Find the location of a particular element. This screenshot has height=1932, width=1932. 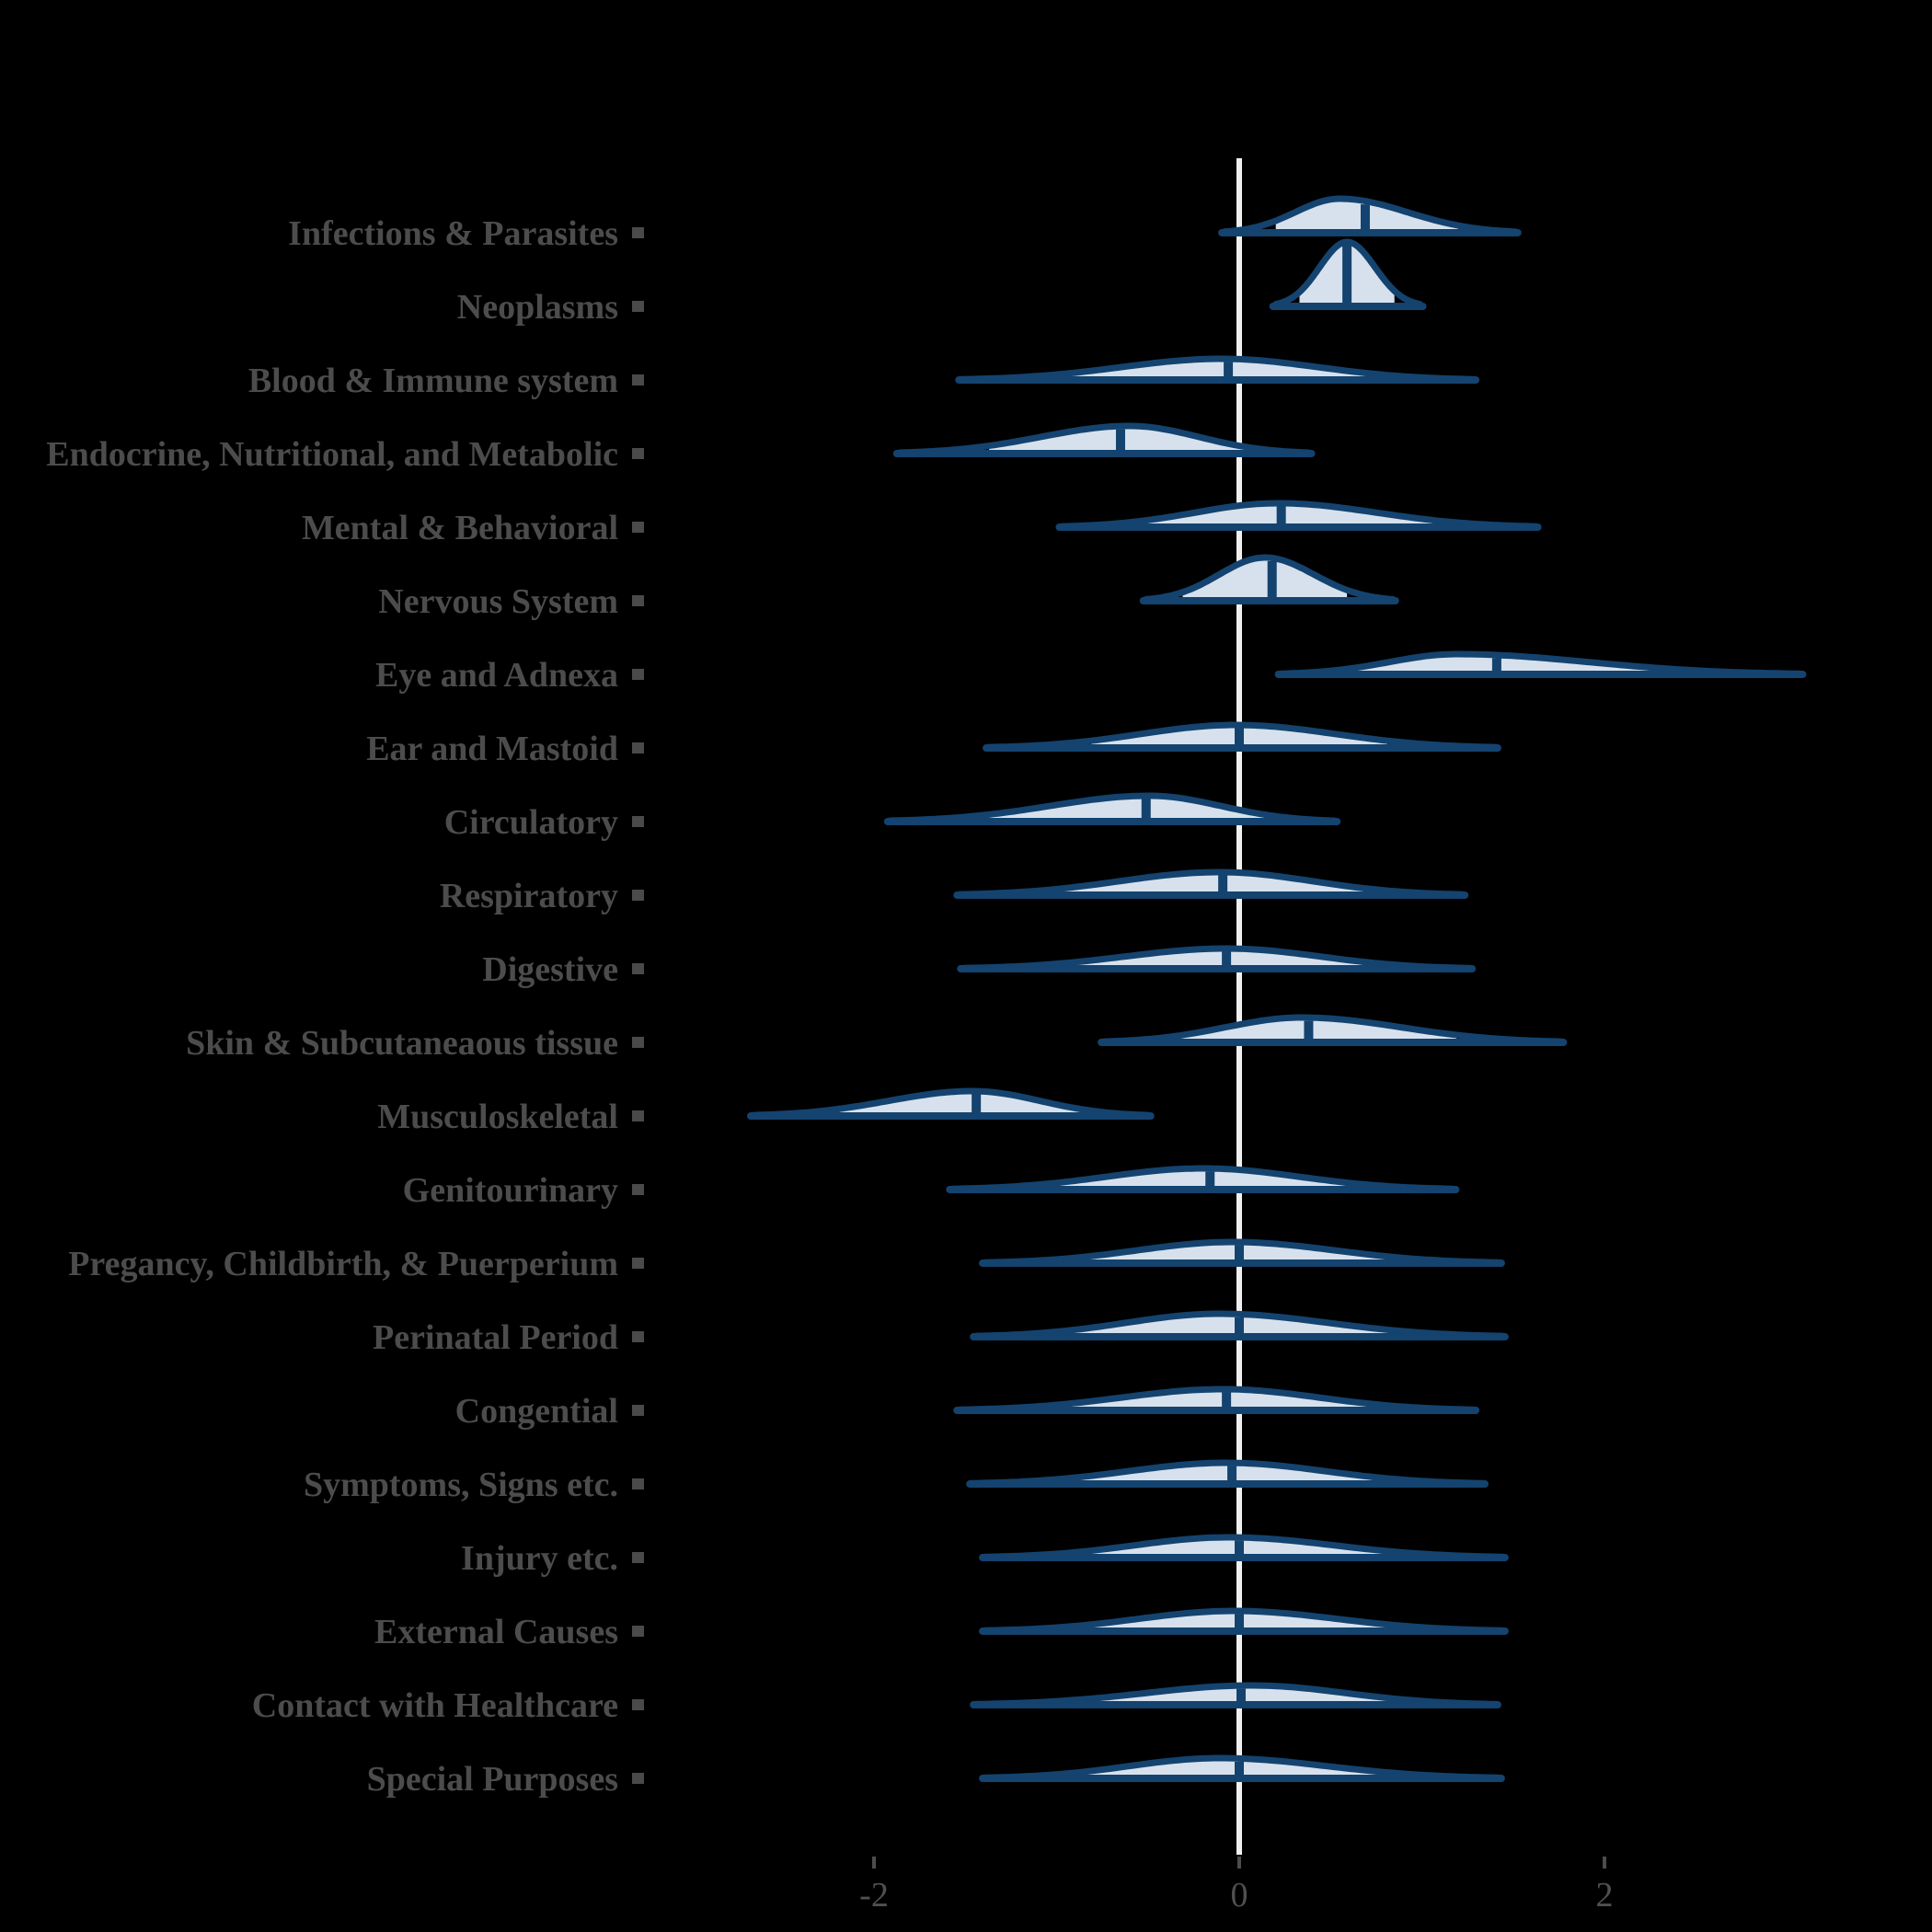

row-label: Digestive is located at coordinates (550, 970).